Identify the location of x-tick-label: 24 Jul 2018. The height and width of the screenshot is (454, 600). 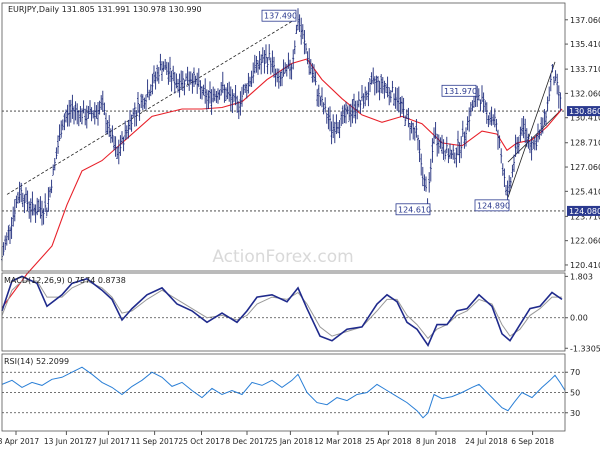
(486, 441).